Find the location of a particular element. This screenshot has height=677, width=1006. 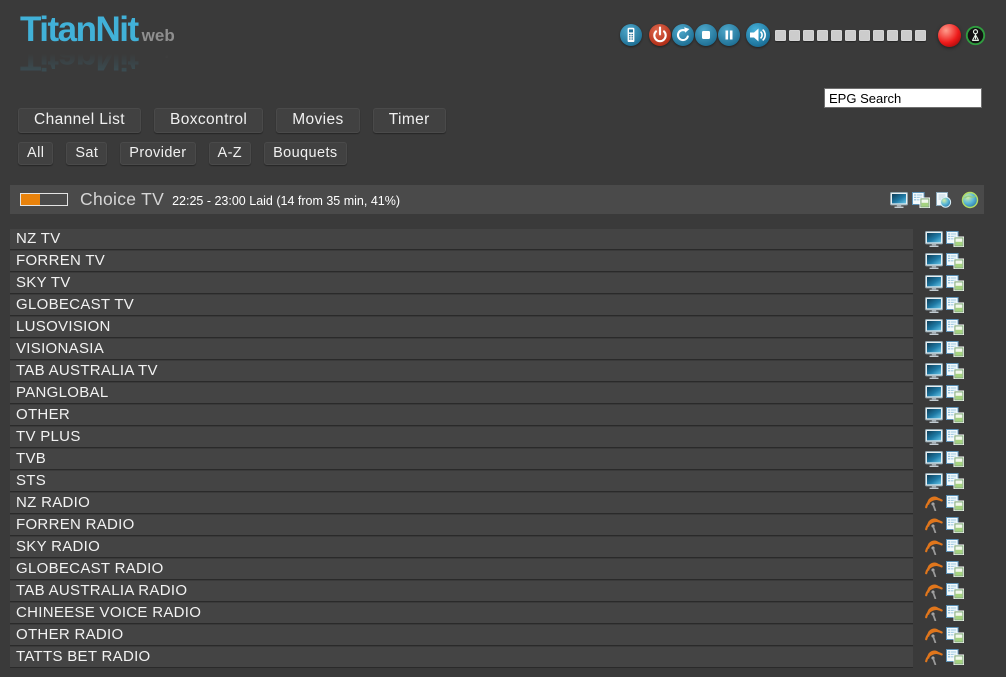

epg-search-input is located at coordinates (903, 98).